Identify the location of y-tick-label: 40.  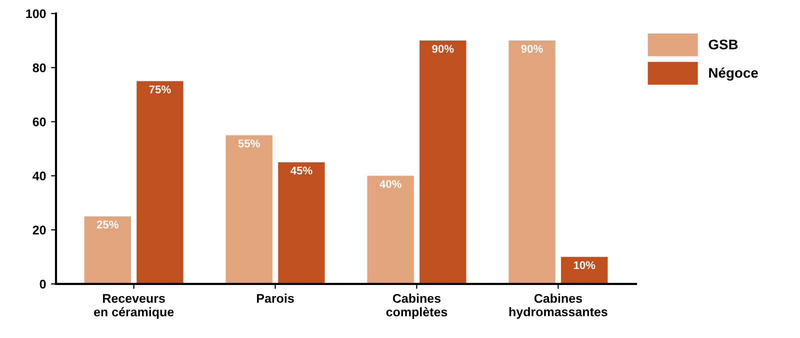
(39, 176).